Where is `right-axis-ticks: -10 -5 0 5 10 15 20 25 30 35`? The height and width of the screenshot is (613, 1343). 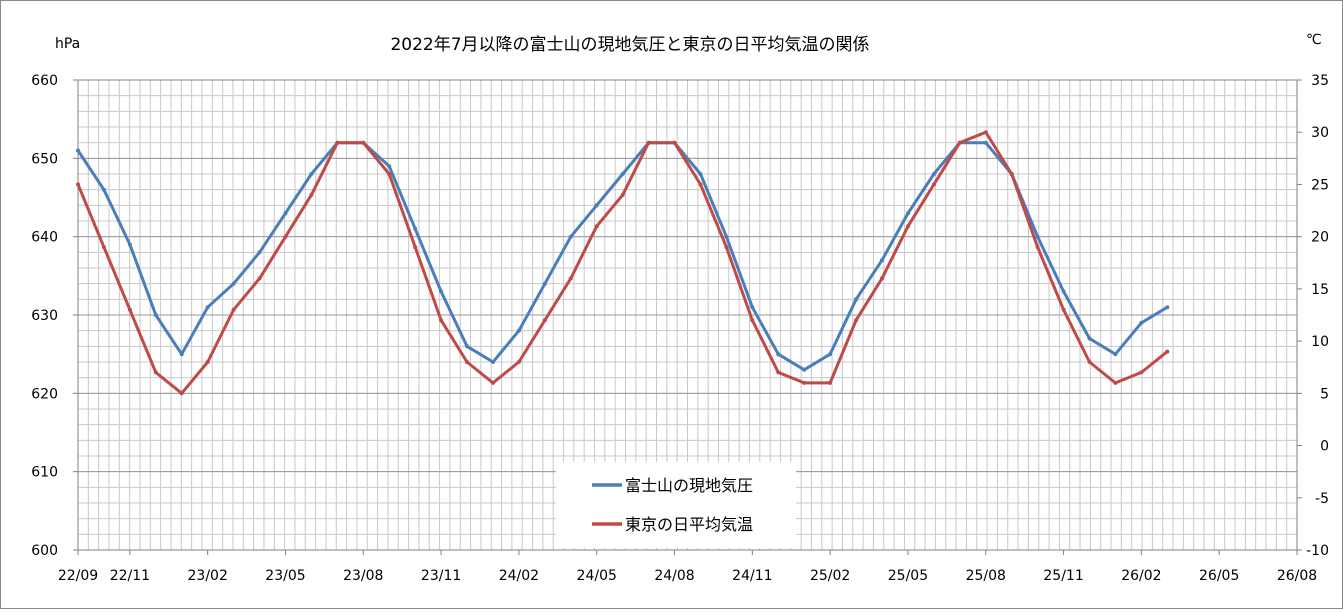
right-axis-ticks: -10 -5 0 5 10 15 20 25 30 35 is located at coordinates (1313, 316).